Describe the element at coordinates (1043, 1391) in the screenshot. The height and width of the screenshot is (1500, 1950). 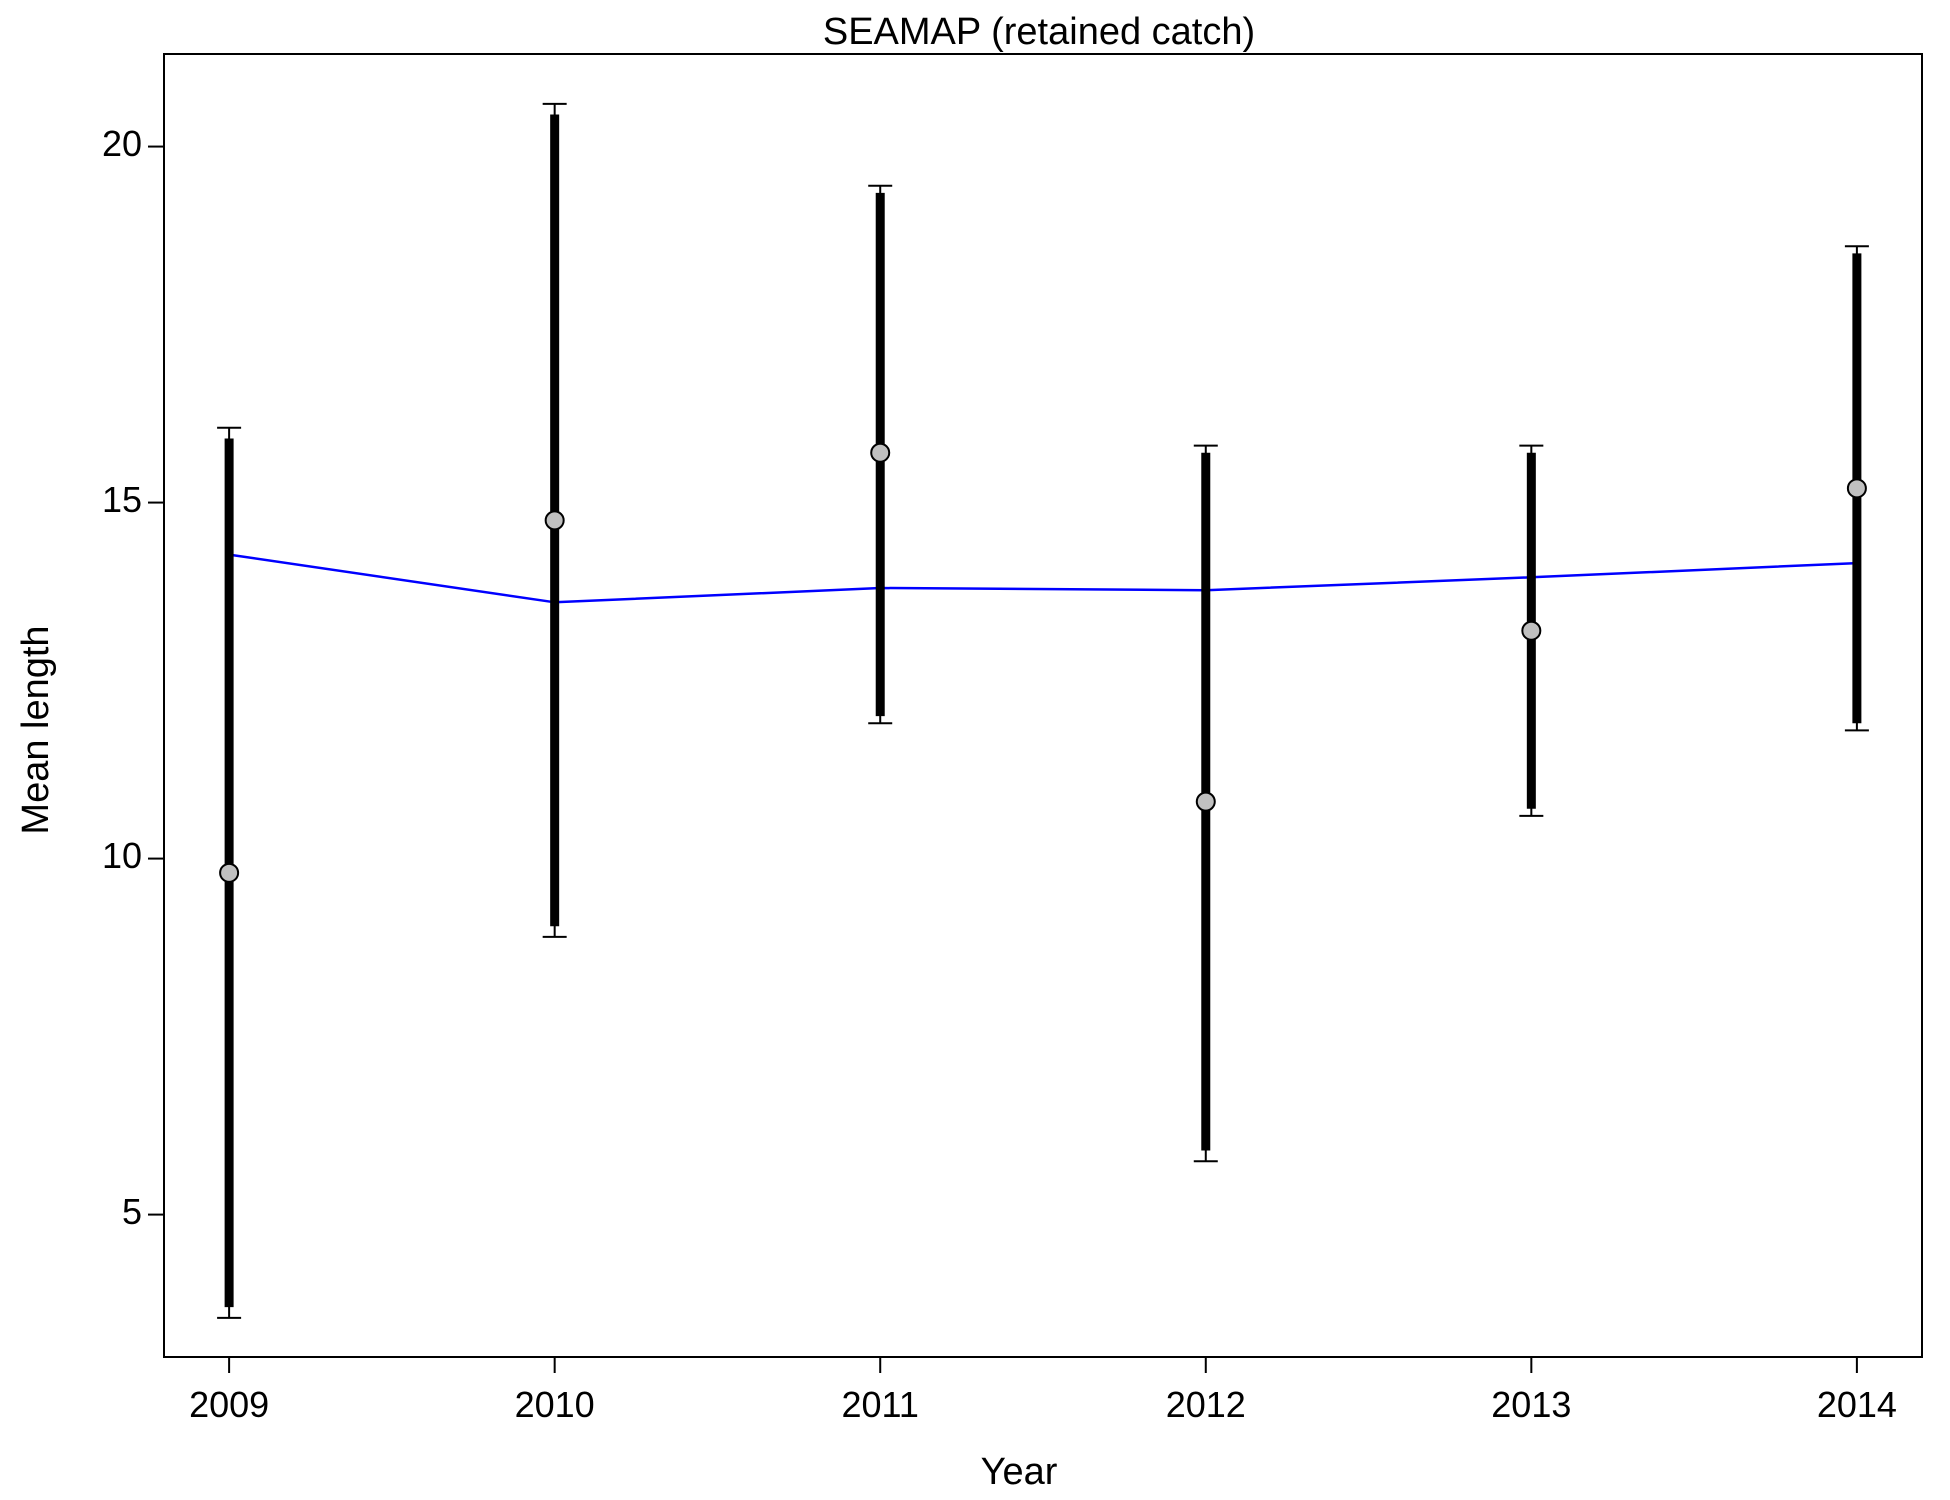
I see `x-axis: 2009 2010 2011 2012 2013 2014` at that location.